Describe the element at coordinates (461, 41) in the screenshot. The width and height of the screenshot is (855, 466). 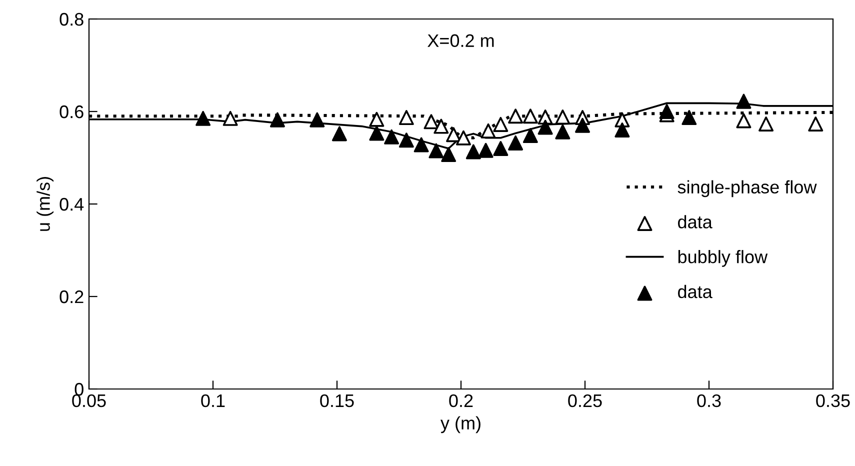
I see `annotation: X=0.2 m` at that location.